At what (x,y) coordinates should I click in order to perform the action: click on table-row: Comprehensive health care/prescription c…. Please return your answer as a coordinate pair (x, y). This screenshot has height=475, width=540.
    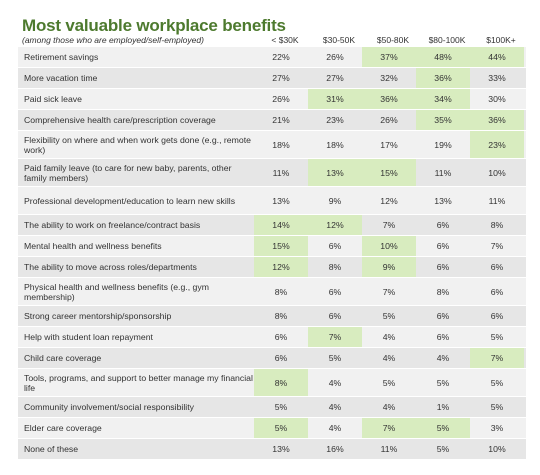
    Looking at the image, I should click on (272, 120).